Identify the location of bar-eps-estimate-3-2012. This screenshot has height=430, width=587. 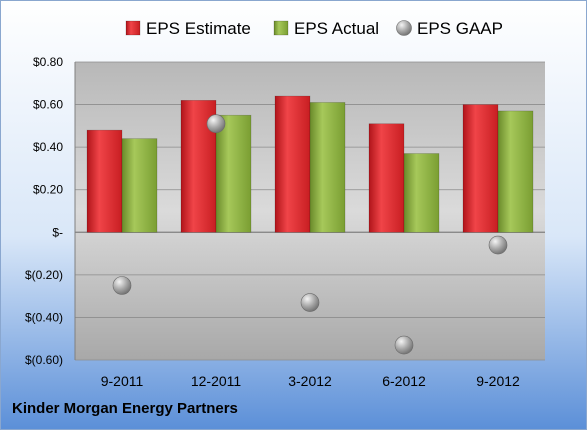
(292, 164).